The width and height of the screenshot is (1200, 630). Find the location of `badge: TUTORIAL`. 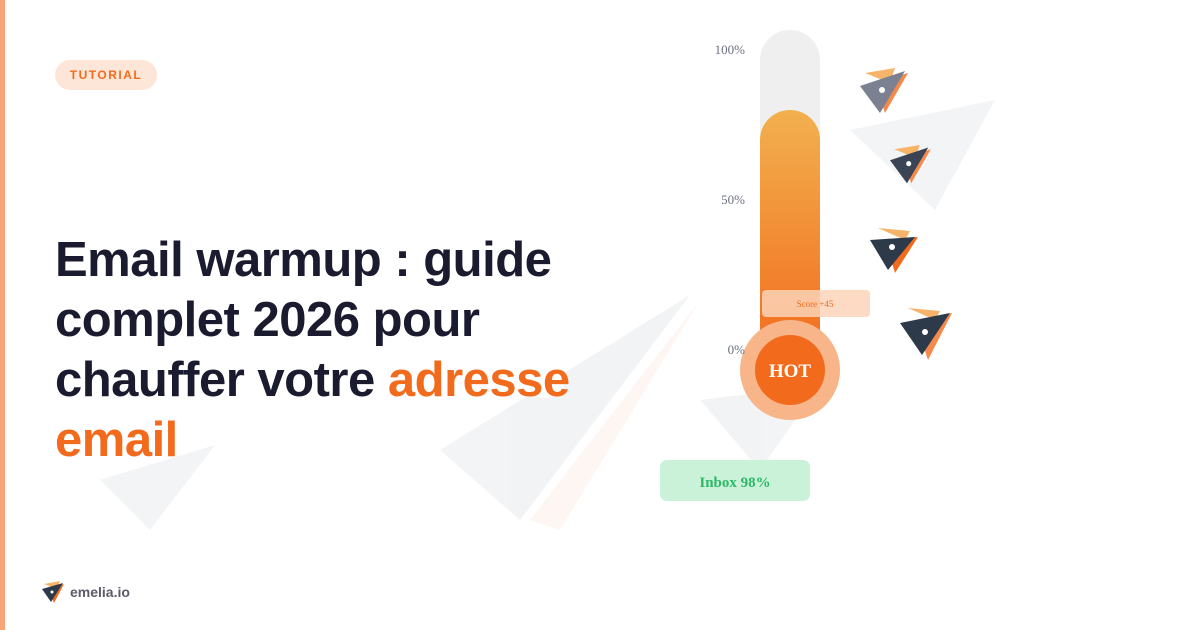

badge: TUTORIAL is located at coordinates (106, 75).